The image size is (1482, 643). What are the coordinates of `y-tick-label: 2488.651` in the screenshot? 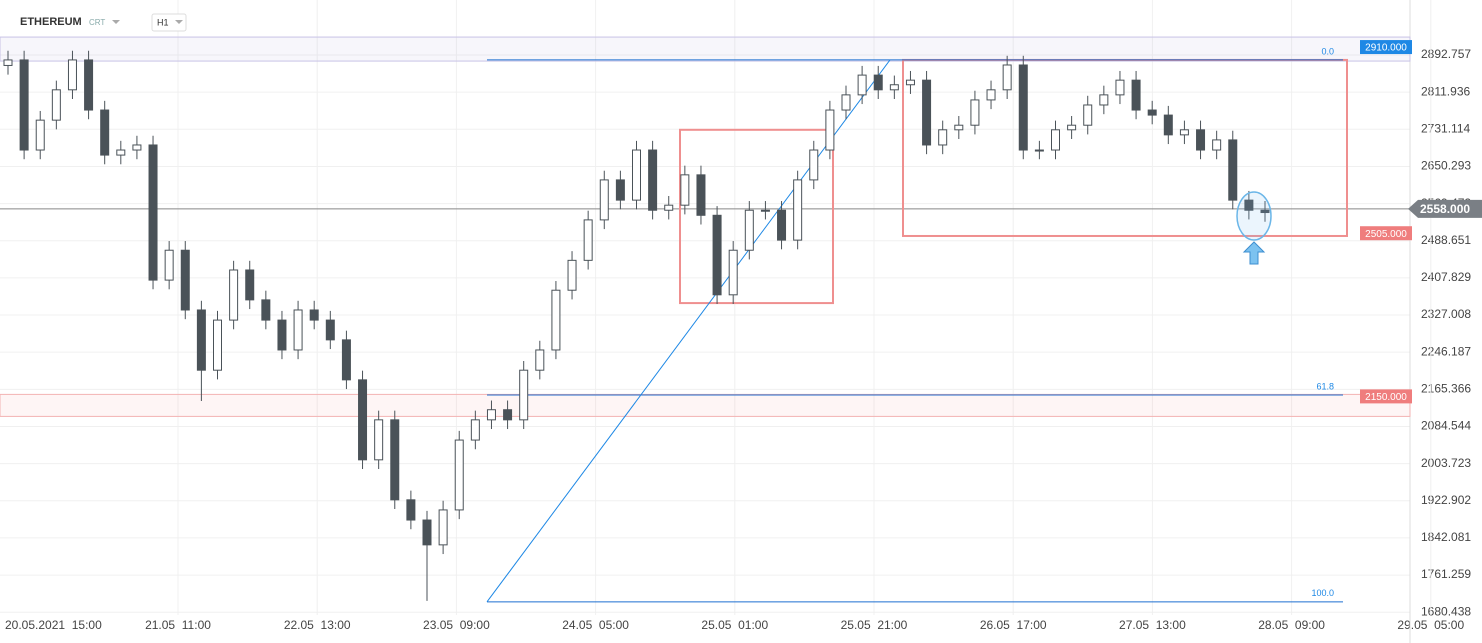 It's located at (1446, 240).